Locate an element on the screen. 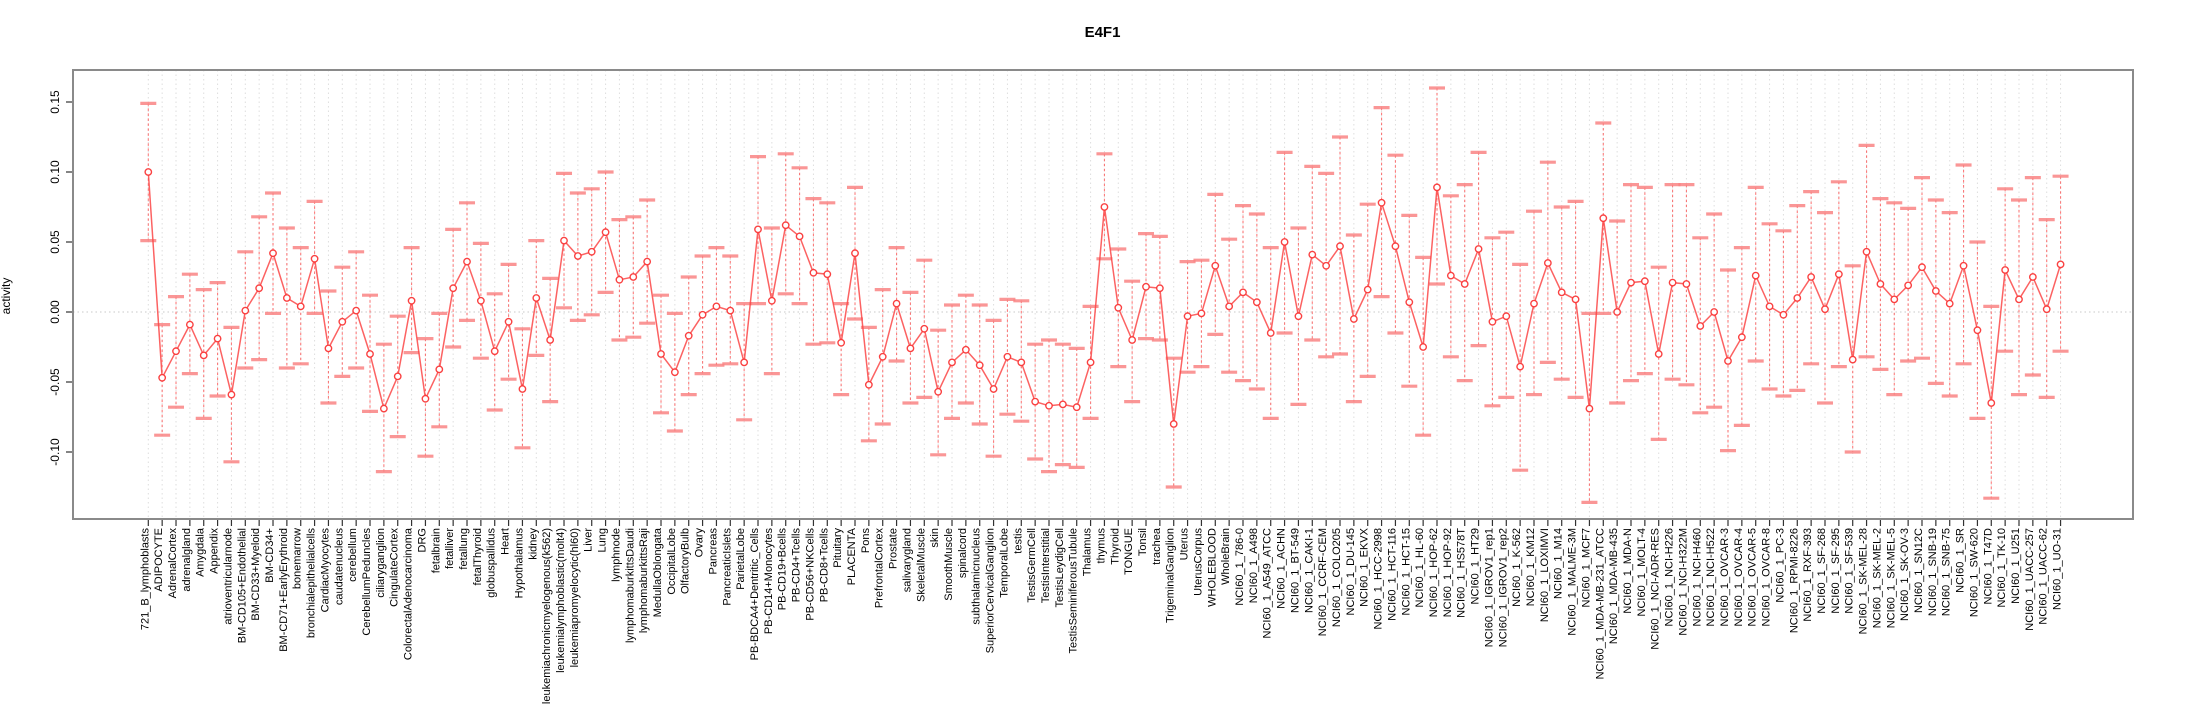 The width and height of the screenshot is (2205, 720). x-axis-label: Uterus is located at coordinates (1185, 544).